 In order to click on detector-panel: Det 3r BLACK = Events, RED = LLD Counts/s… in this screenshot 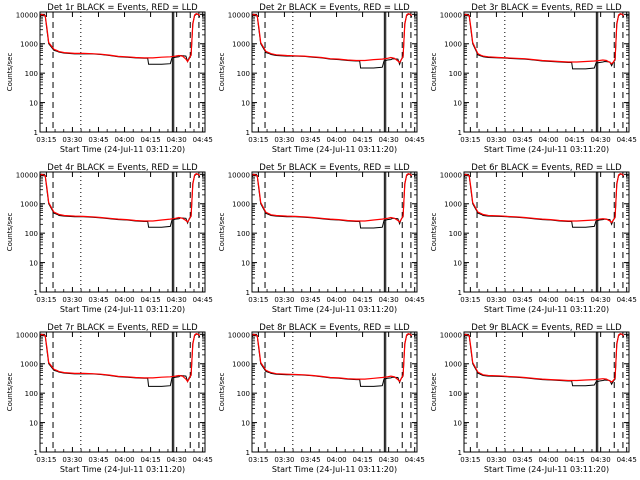, I will do `click(533, 78)`.